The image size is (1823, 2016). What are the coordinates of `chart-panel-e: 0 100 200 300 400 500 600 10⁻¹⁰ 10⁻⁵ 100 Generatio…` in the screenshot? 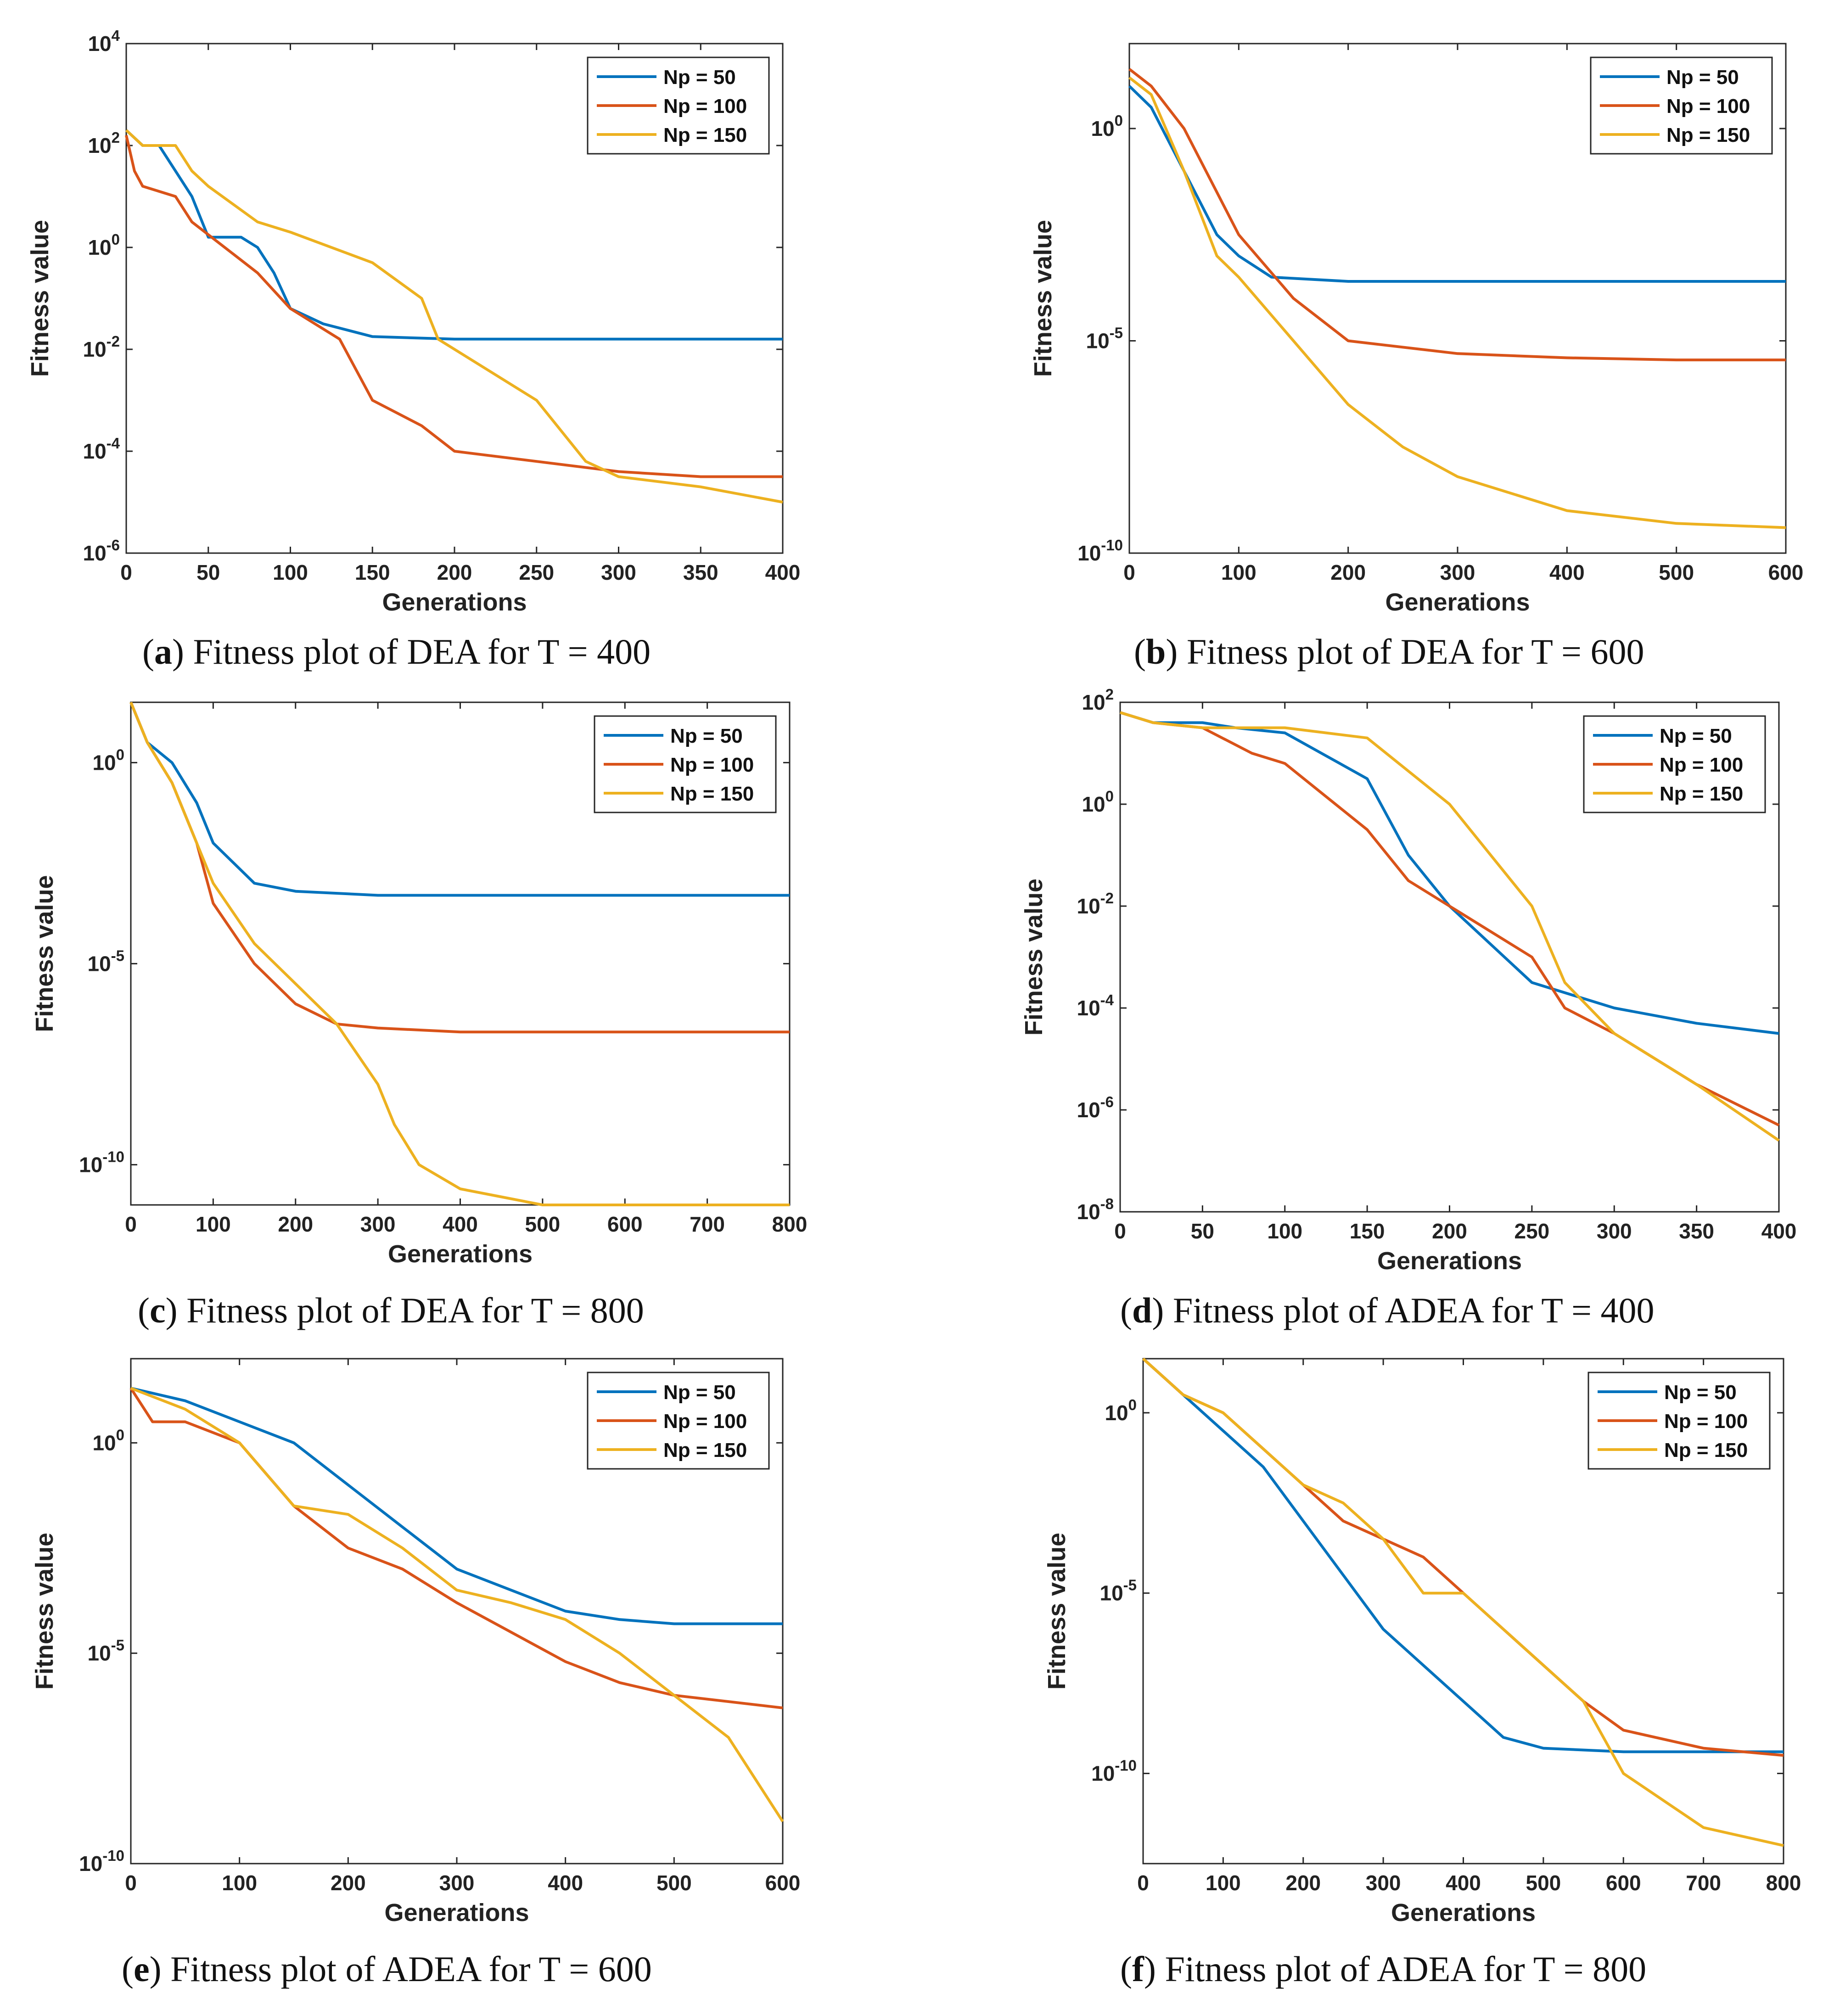 It's located at (416, 1642).